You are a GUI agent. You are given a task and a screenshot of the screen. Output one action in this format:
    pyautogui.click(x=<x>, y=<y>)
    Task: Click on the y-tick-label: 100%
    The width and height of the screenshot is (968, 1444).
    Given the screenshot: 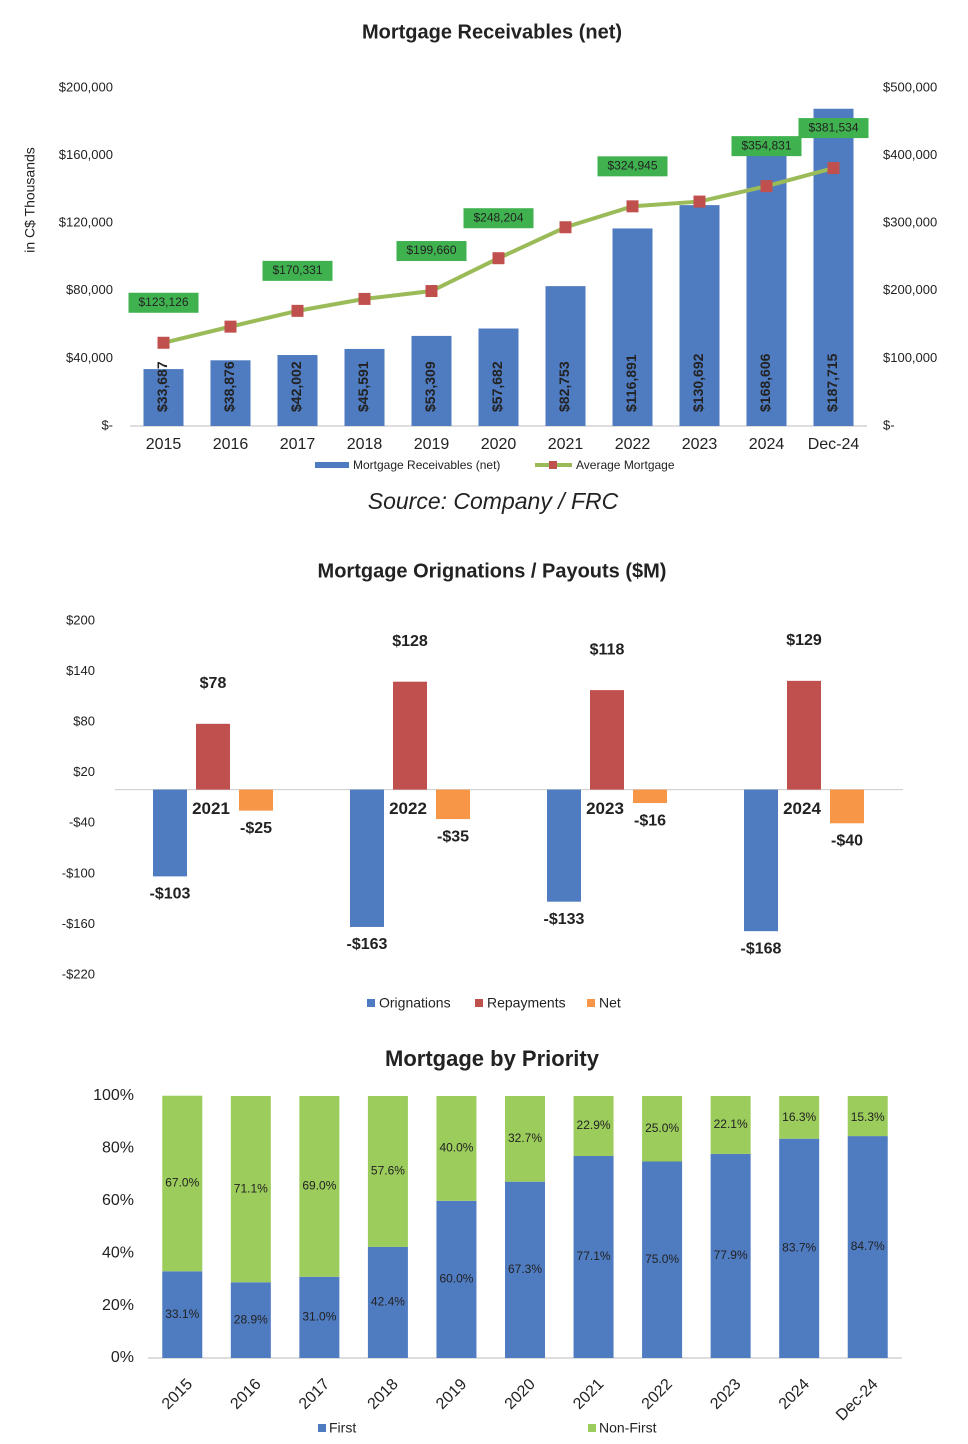 What is the action you would take?
    pyautogui.click(x=113, y=1095)
    